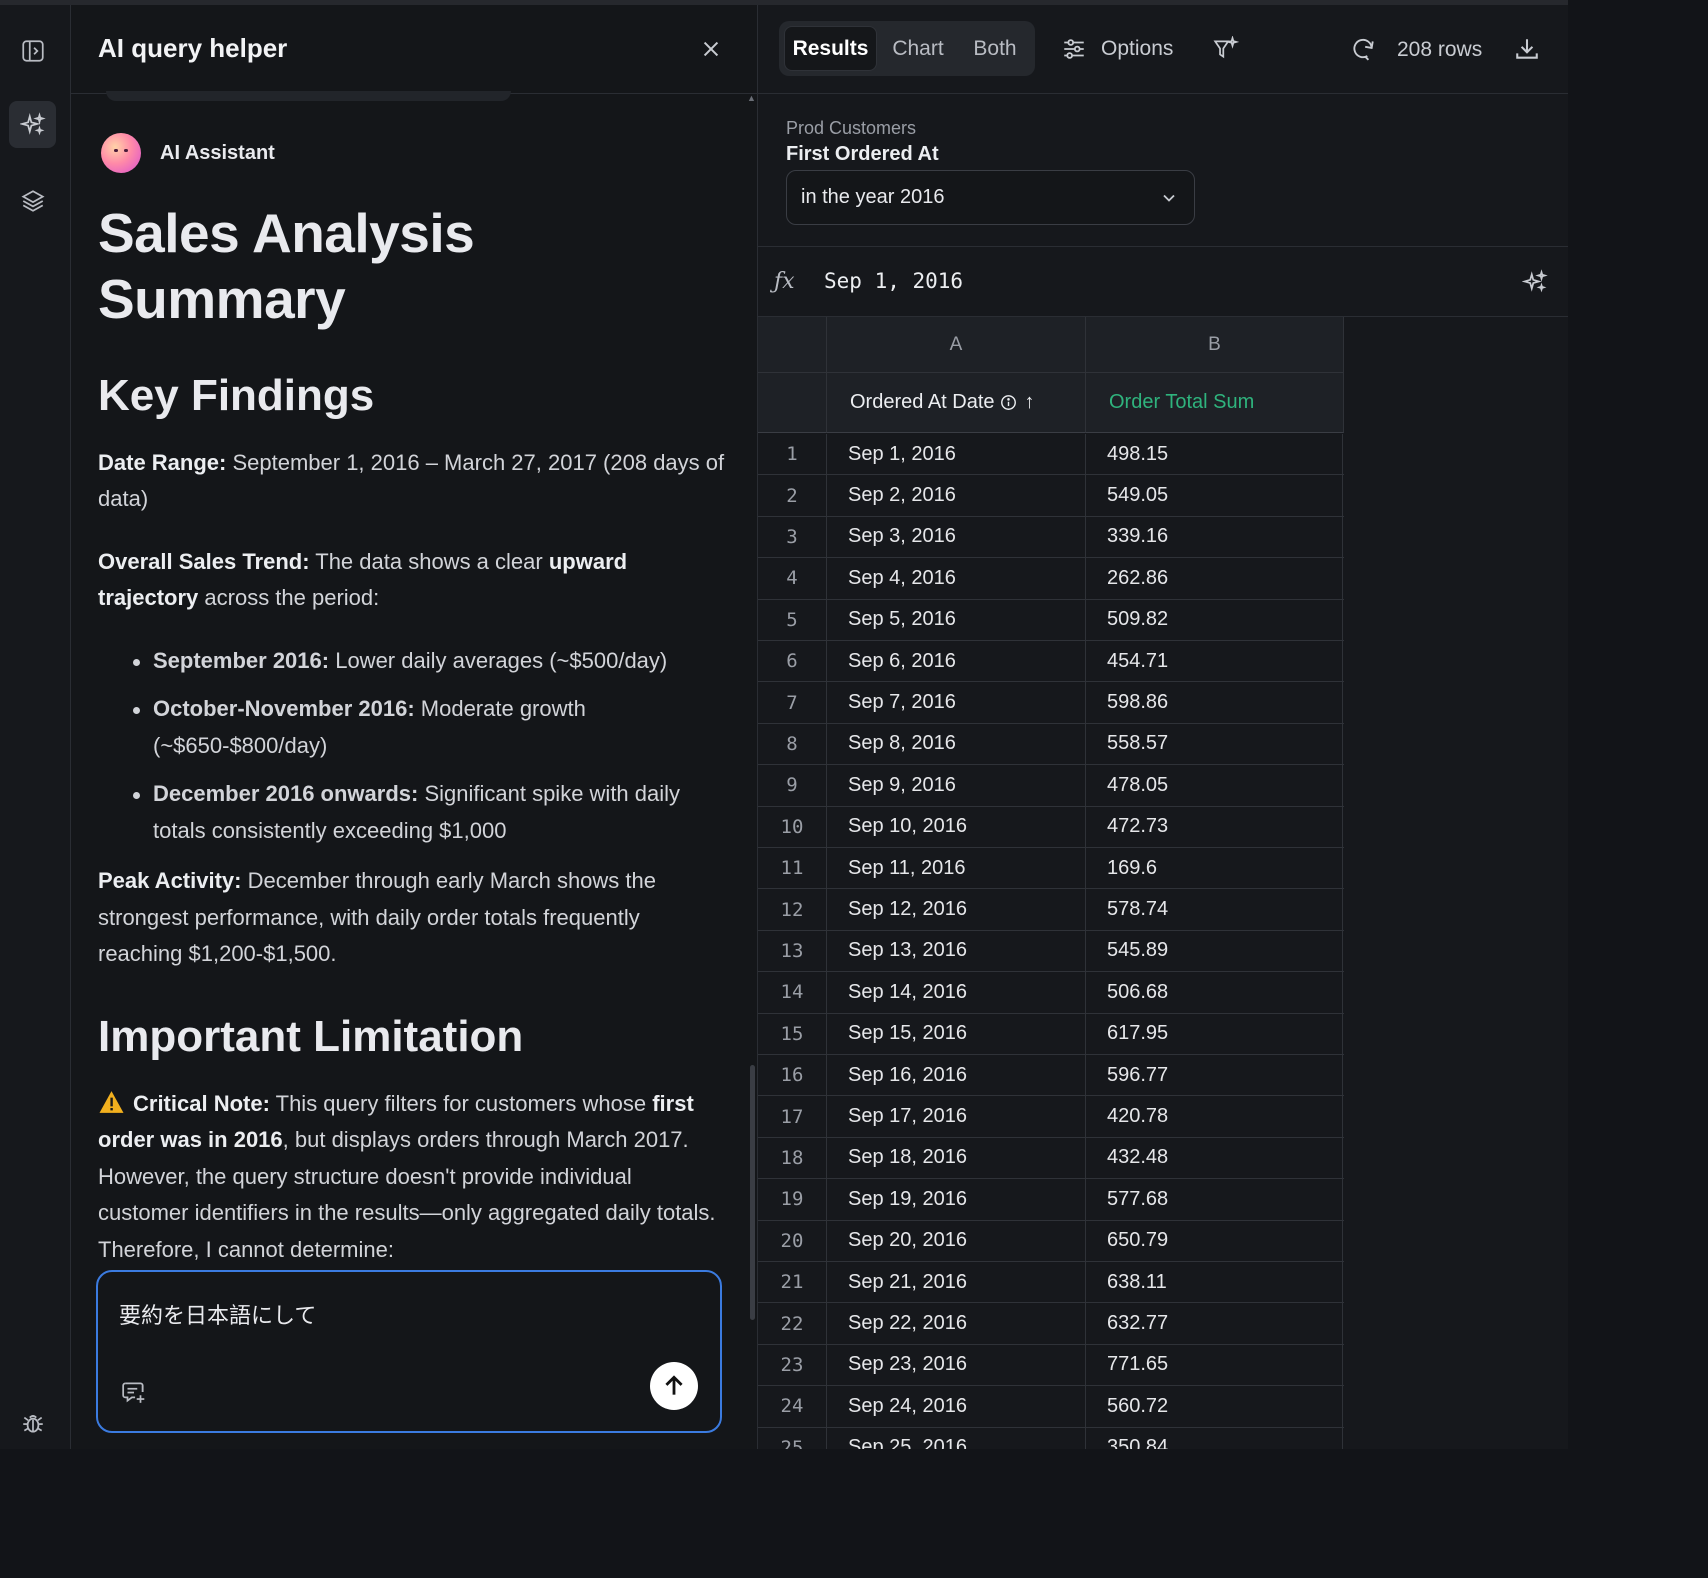  What do you see at coordinates (956, 1199) in the screenshot?
I see `cell-ordered-at-date: Sep 19, 2016` at bounding box center [956, 1199].